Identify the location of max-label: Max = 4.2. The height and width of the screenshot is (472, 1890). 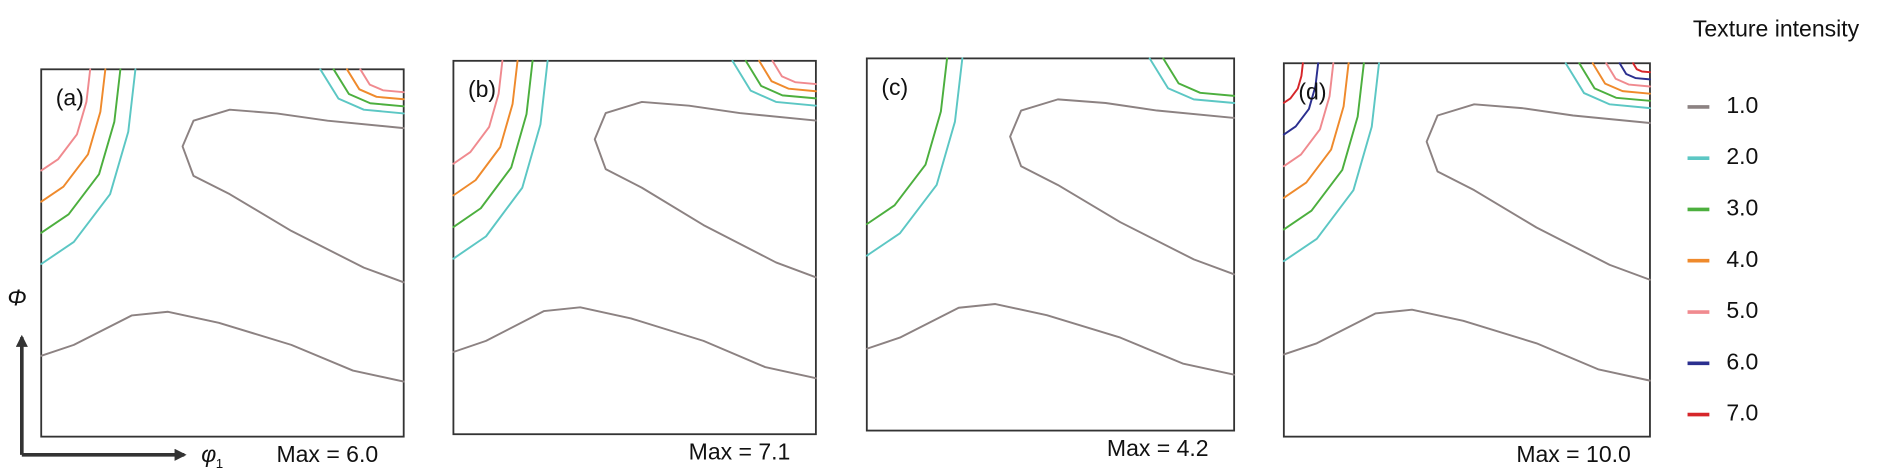
(1158, 448).